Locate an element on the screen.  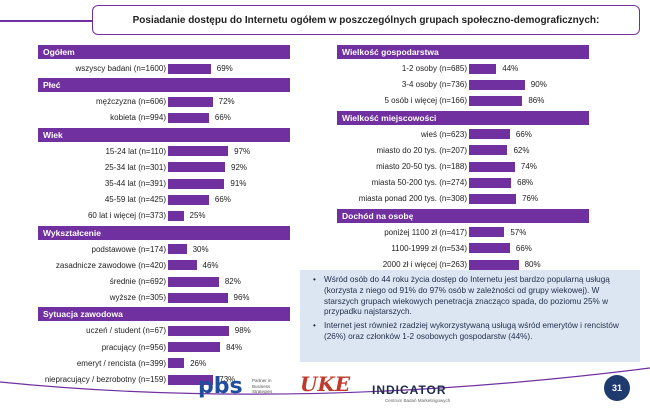
category-label: 2000 zł i więcej (n=263) is located at coordinates (424, 264).